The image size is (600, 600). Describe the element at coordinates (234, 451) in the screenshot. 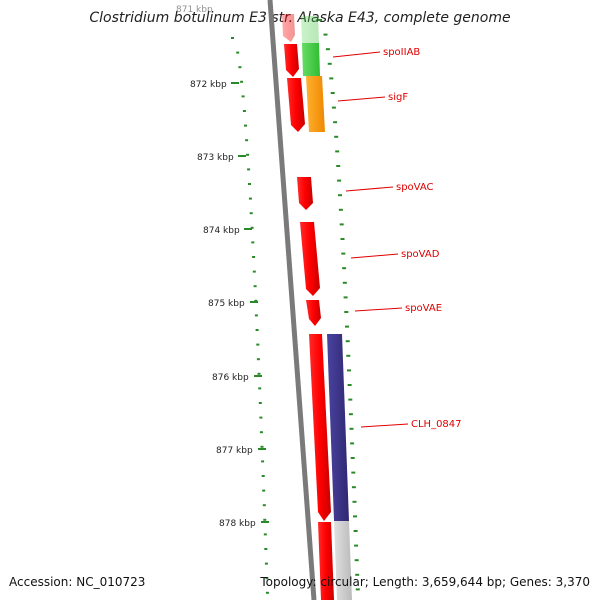

I see `kbp-label: 877 kbp` at that location.